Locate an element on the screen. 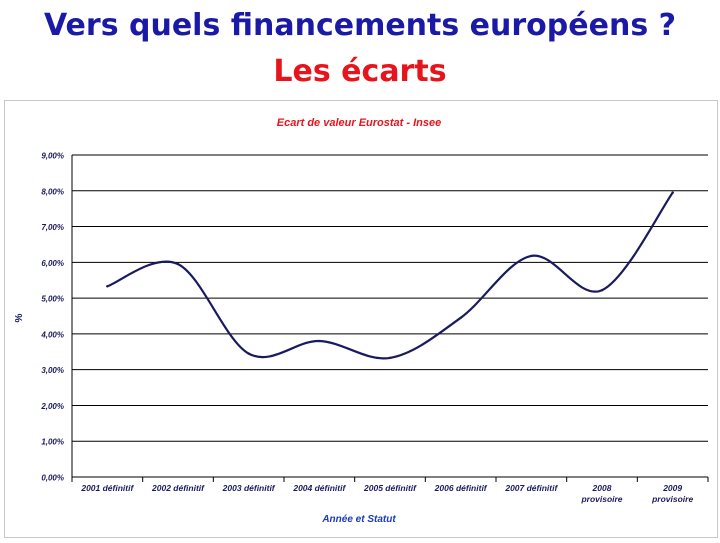  x-tick-label: 2002 définitif is located at coordinates (178, 488).